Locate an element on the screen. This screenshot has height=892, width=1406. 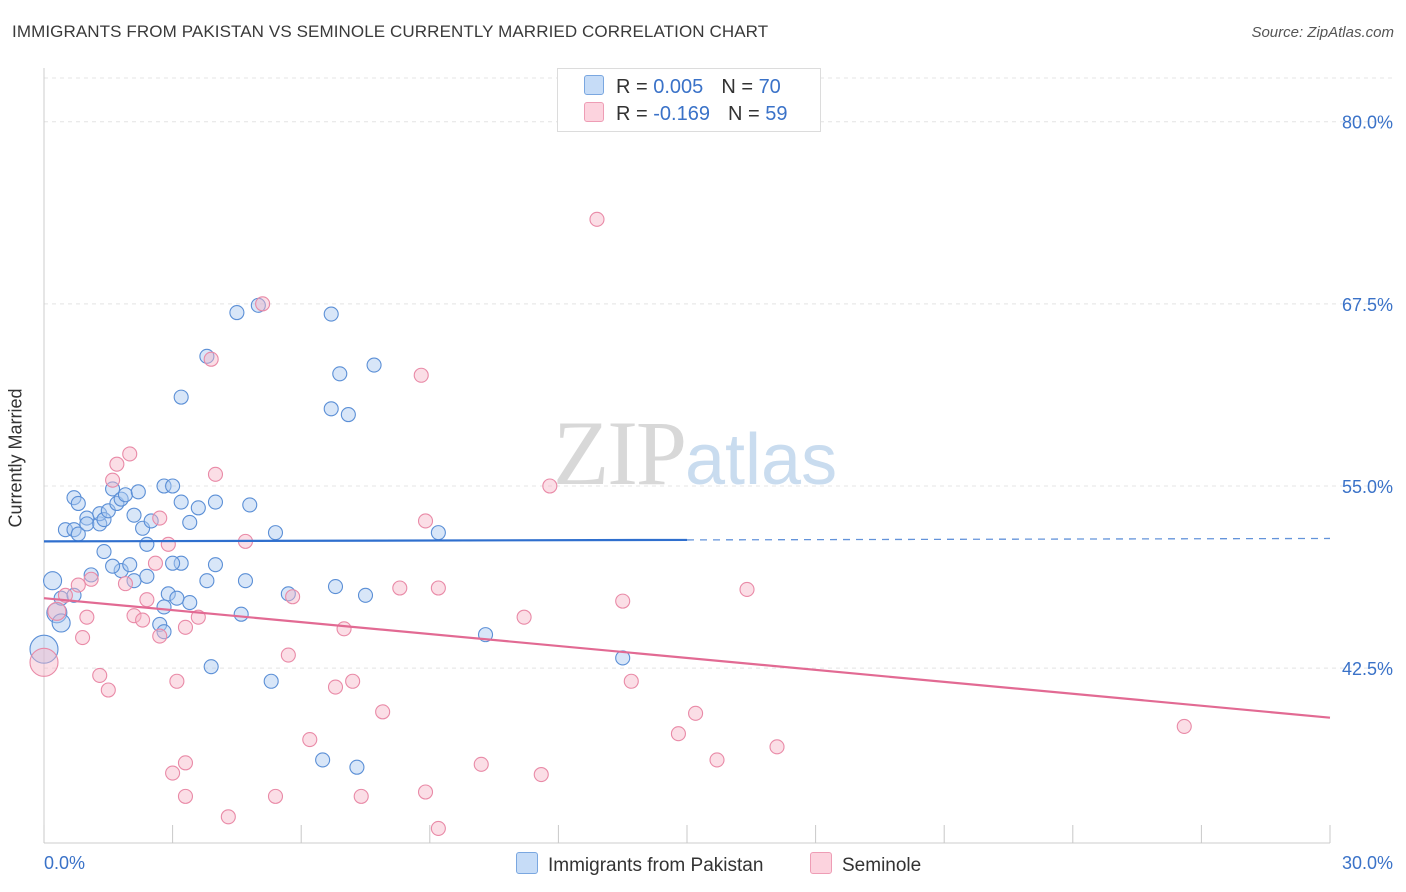
source-credit: Source: ZipAtlas.com is located at coordinates (1322, 32).